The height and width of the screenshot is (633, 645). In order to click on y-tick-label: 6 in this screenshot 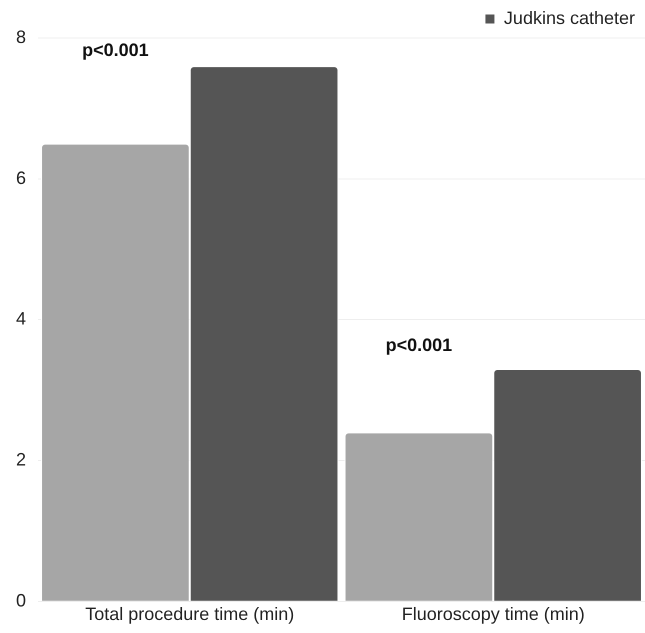, I will do `click(21, 178)`.